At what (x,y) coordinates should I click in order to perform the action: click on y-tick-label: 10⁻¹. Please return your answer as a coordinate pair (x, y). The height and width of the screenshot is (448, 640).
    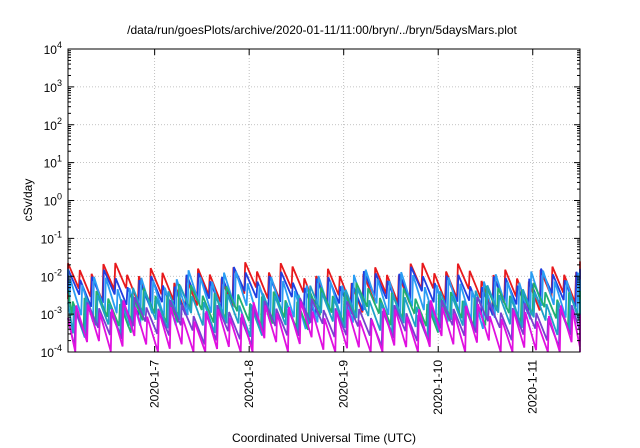
    Looking at the image, I should click on (51, 237).